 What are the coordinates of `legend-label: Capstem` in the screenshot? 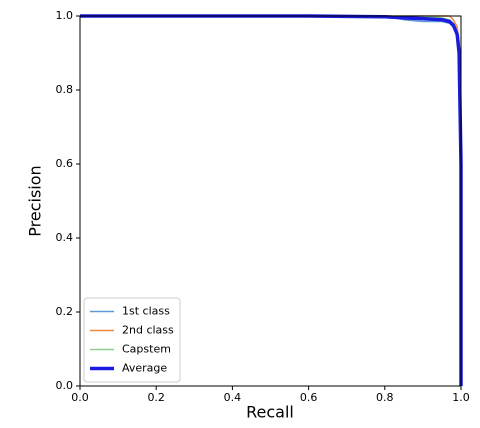 It's located at (146, 349).